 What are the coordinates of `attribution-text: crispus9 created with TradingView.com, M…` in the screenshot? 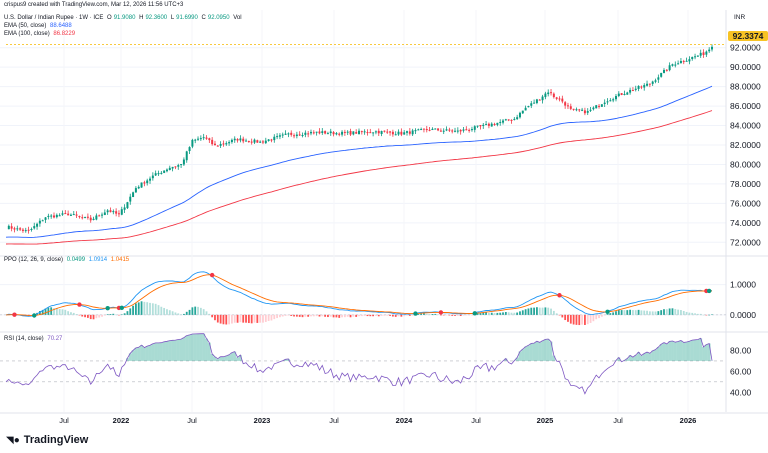 It's located at (94, 5).